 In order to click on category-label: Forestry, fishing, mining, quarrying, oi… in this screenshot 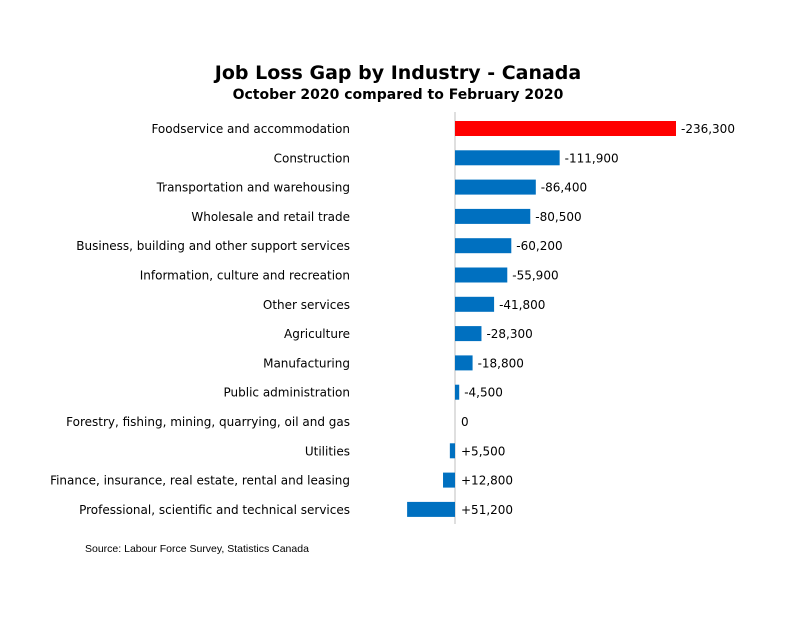, I will do `click(208, 422)`.